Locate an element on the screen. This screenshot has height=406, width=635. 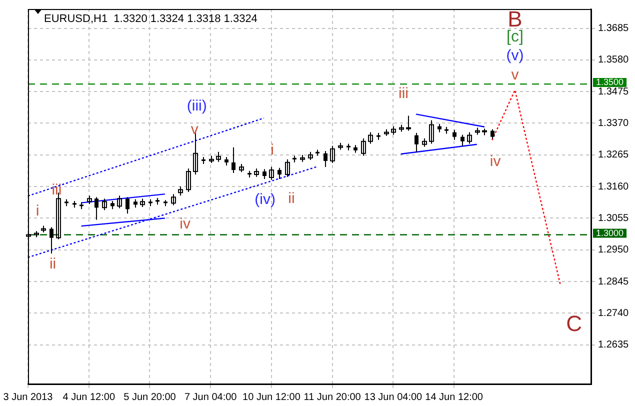
y-tick-label: 1.3475 is located at coordinates (614, 92).